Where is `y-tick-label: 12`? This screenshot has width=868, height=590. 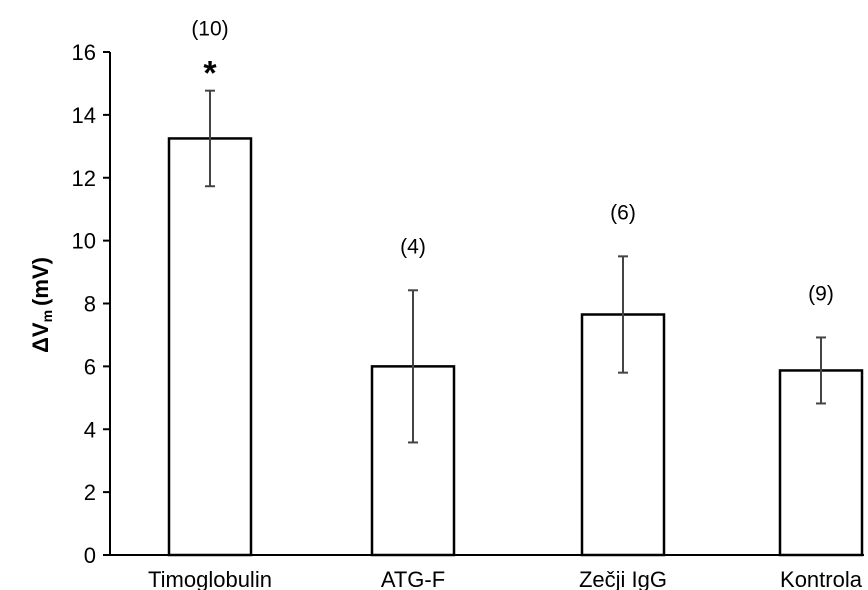
y-tick-label: 12 is located at coordinates (84, 178).